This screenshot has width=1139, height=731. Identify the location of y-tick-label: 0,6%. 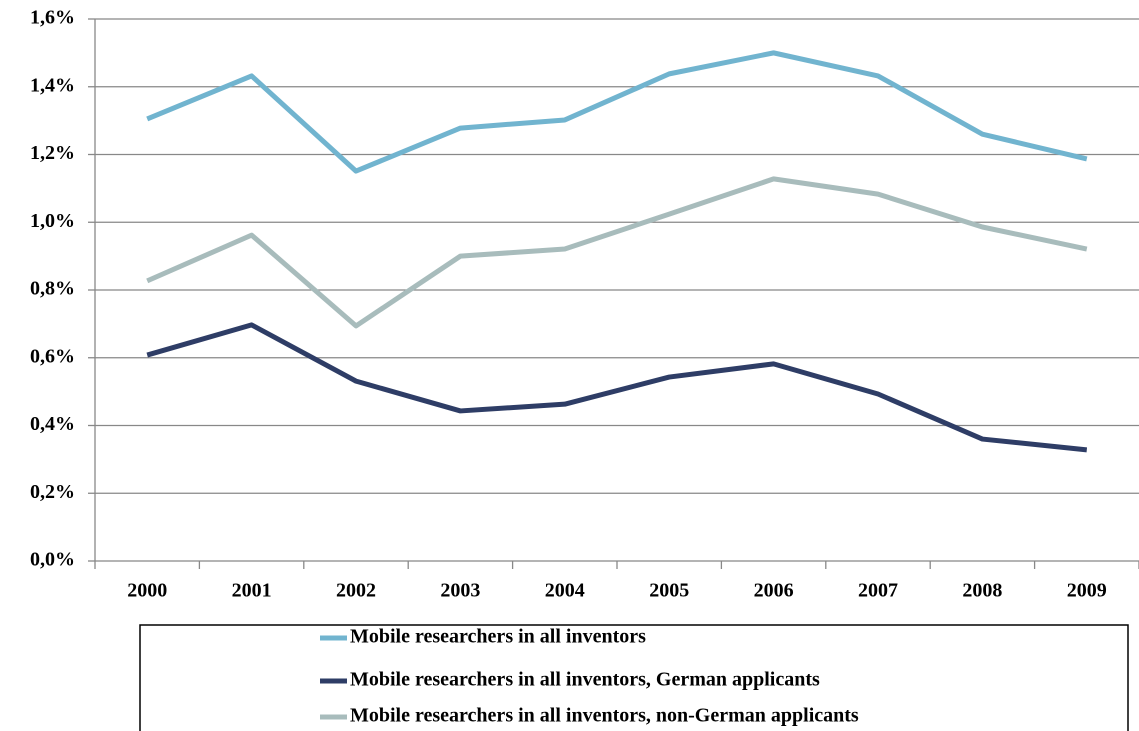
(52, 356).